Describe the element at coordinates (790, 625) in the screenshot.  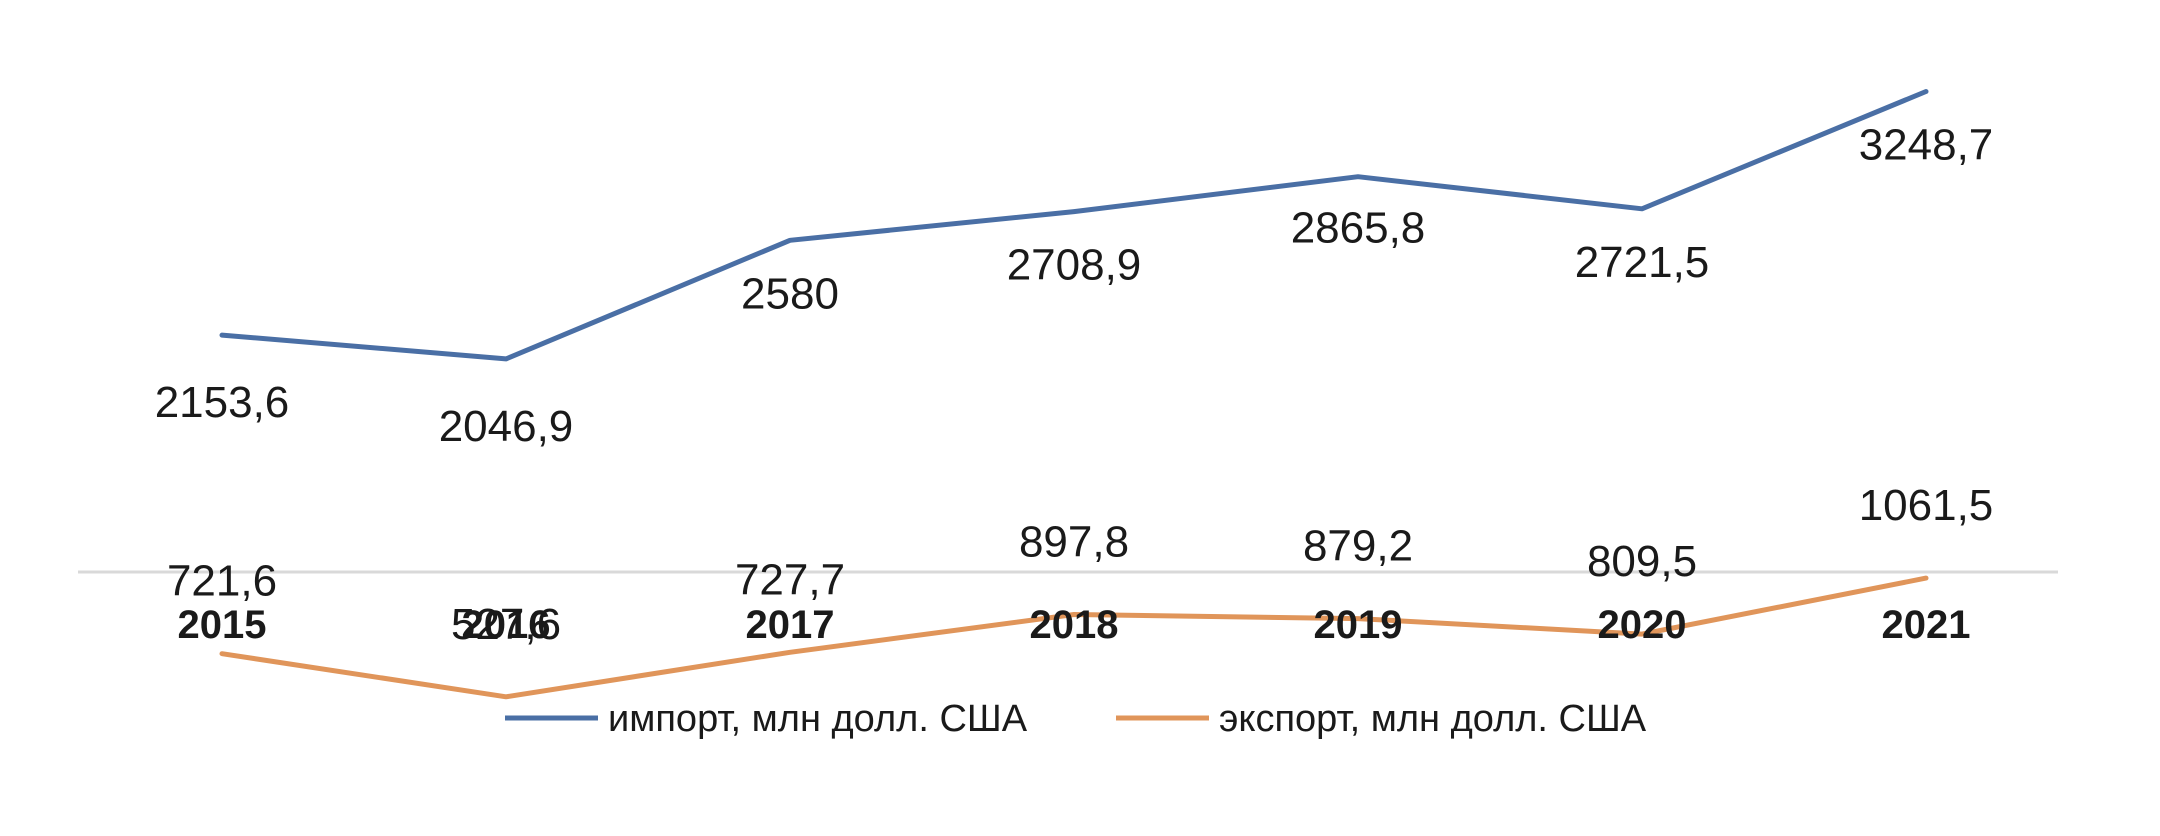
I see `x-tick-label-2017: 2017` at that location.